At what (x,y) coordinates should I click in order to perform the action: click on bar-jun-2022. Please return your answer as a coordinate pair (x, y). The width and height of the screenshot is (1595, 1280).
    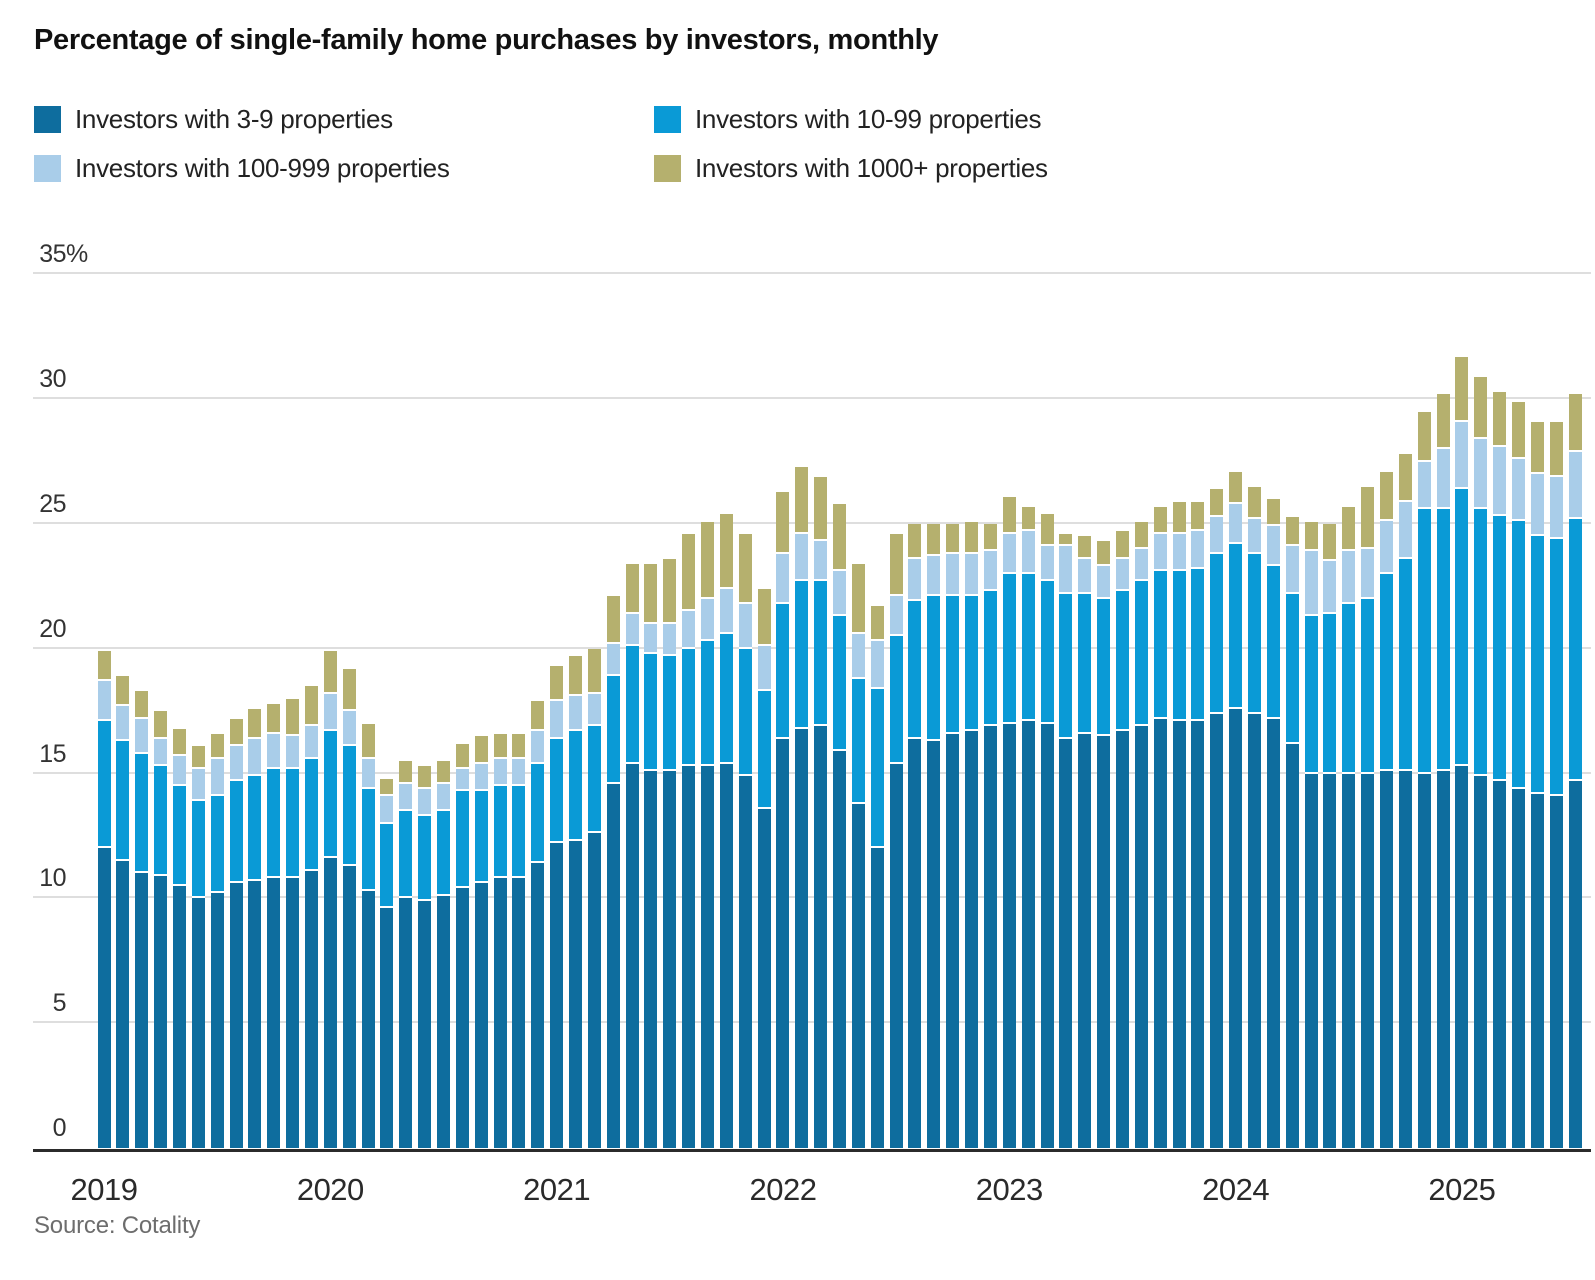
    Looking at the image, I should click on (877, 877).